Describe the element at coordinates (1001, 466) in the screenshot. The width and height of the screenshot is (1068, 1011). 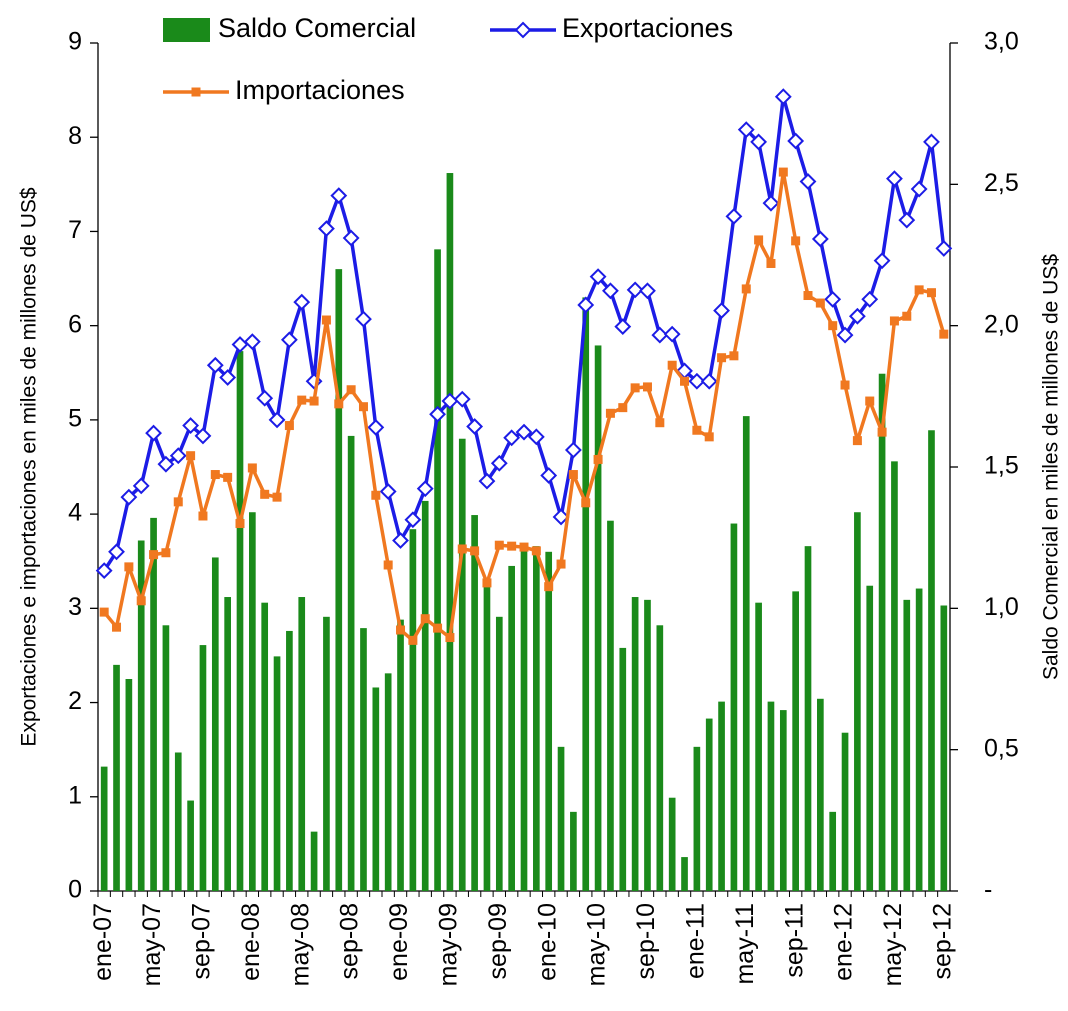
I see `y2-tick-label: 1,5` at that location.